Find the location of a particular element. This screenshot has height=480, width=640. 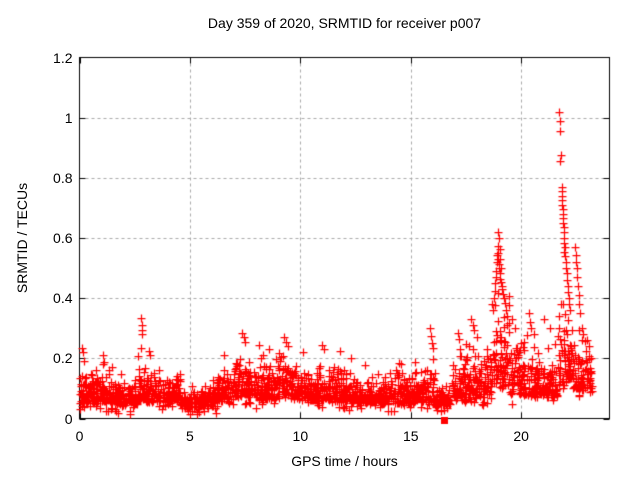

x-axis-label: GPS time / hours is located at coordinates (344, 461).